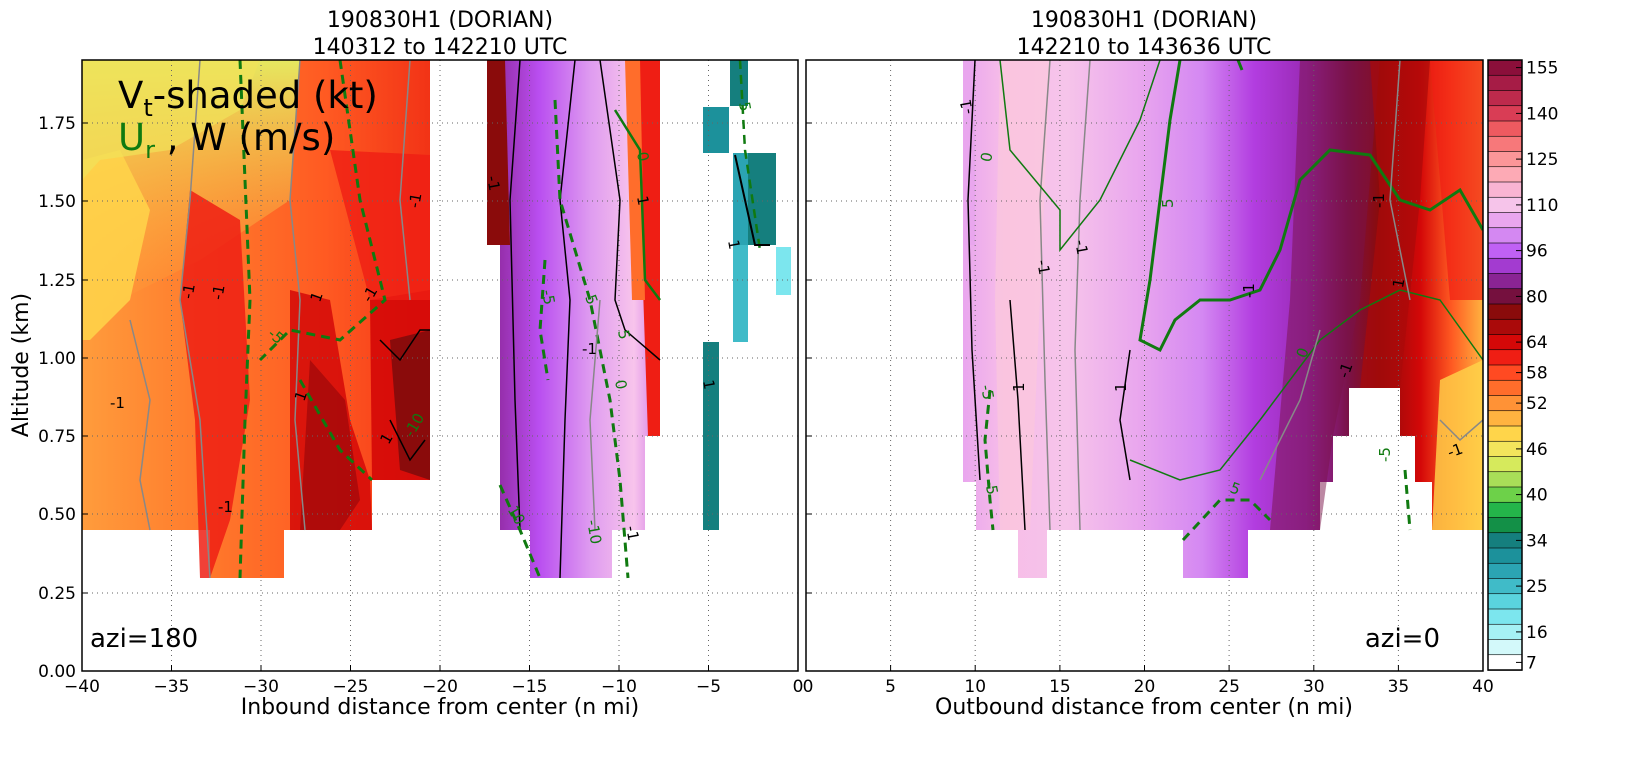 The height and width of the screenshot is (762, 1645). What do you see at coordinates (1537, 404) in the screenshot?
I see `colorbar-label: 52` at bounding box center [1537, 404].